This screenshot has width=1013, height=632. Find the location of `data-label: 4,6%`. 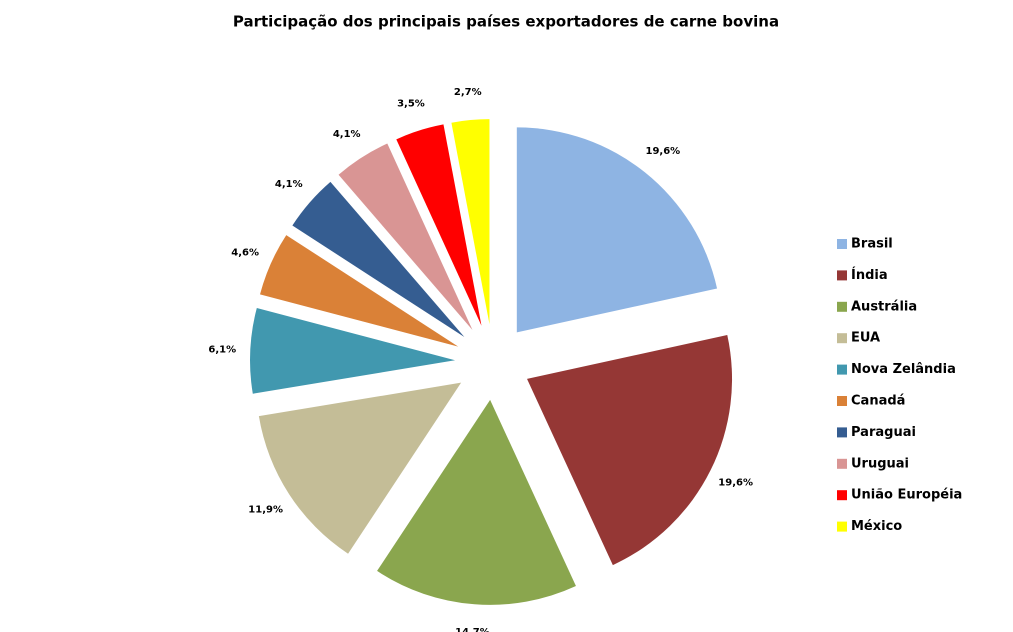

data-label: 4,6% is located at coordinates (245, 252).